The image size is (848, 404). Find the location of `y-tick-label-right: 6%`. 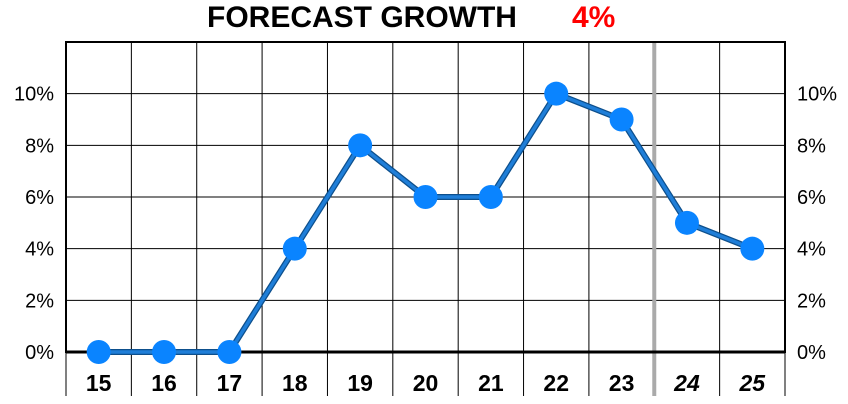

y-tick-label-right: 6% is located at coordinates (811, 198).